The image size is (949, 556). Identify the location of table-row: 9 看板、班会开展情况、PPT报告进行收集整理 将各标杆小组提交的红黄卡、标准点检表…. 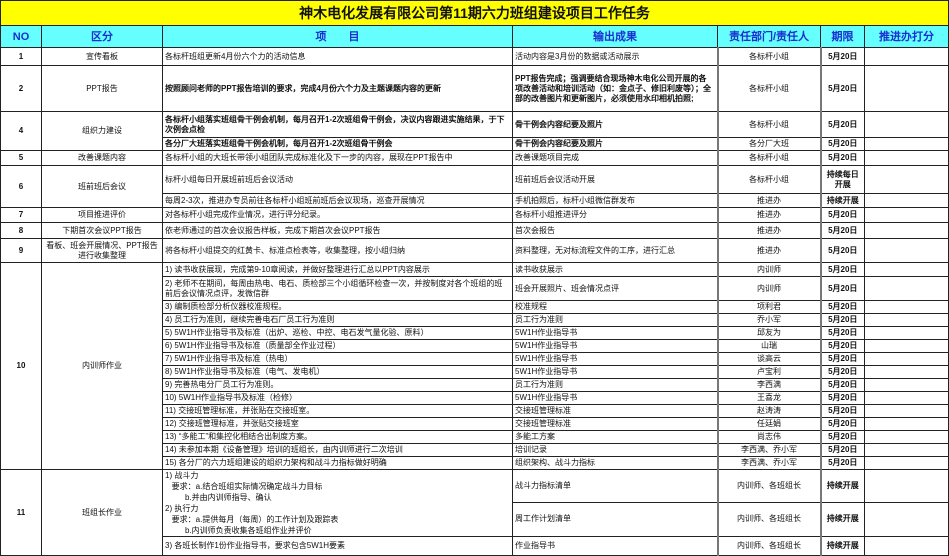
(474, 250).